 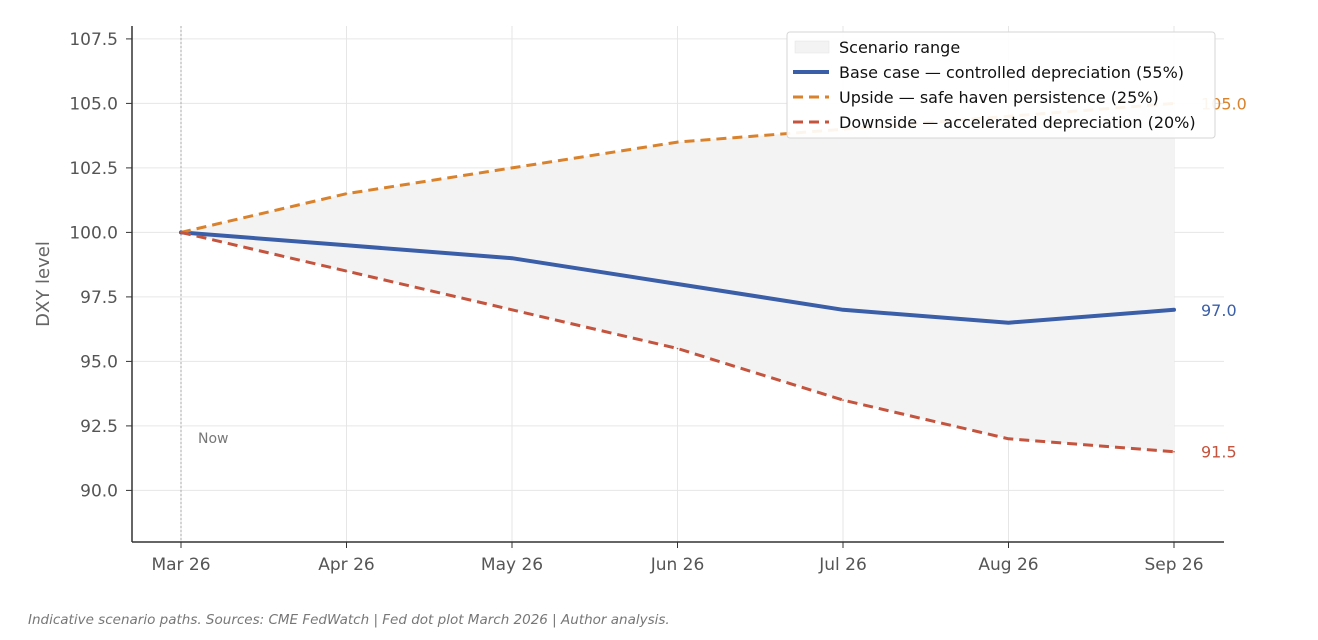 What do you see at coordinates (812, 47) in the screenshot?
I see `legend-swatch-scenario-range` at bounding box center [812, 47].